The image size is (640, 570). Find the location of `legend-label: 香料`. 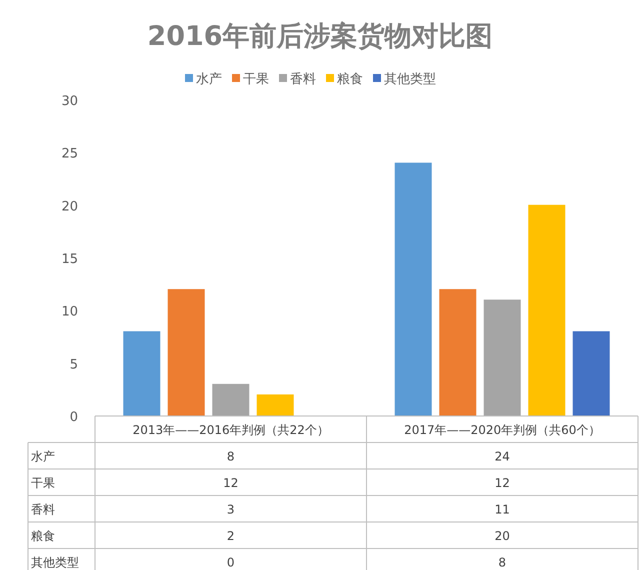

legend-label: 香料 is located at coordinates (303, 79).